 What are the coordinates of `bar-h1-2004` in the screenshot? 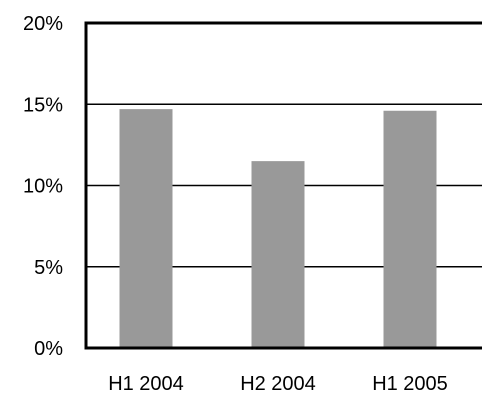 It's located at (146, 228).